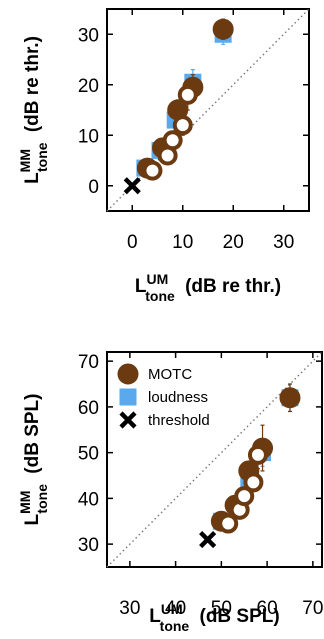 This screenshot has height=639, width=324. Describe the element at coordinates (88, 408) in the screenshot. I see `y-tick-label: 60` at that location.